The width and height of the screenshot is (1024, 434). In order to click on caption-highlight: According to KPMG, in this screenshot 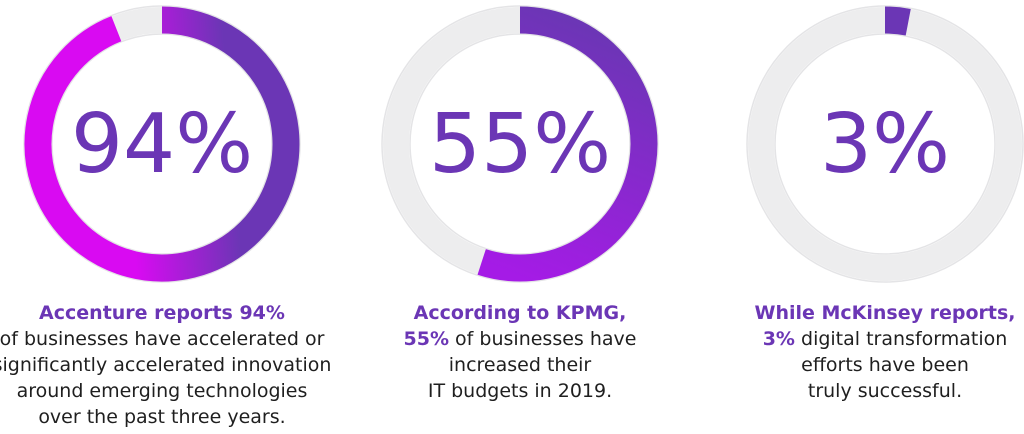, I will do `click(520, 313)`.